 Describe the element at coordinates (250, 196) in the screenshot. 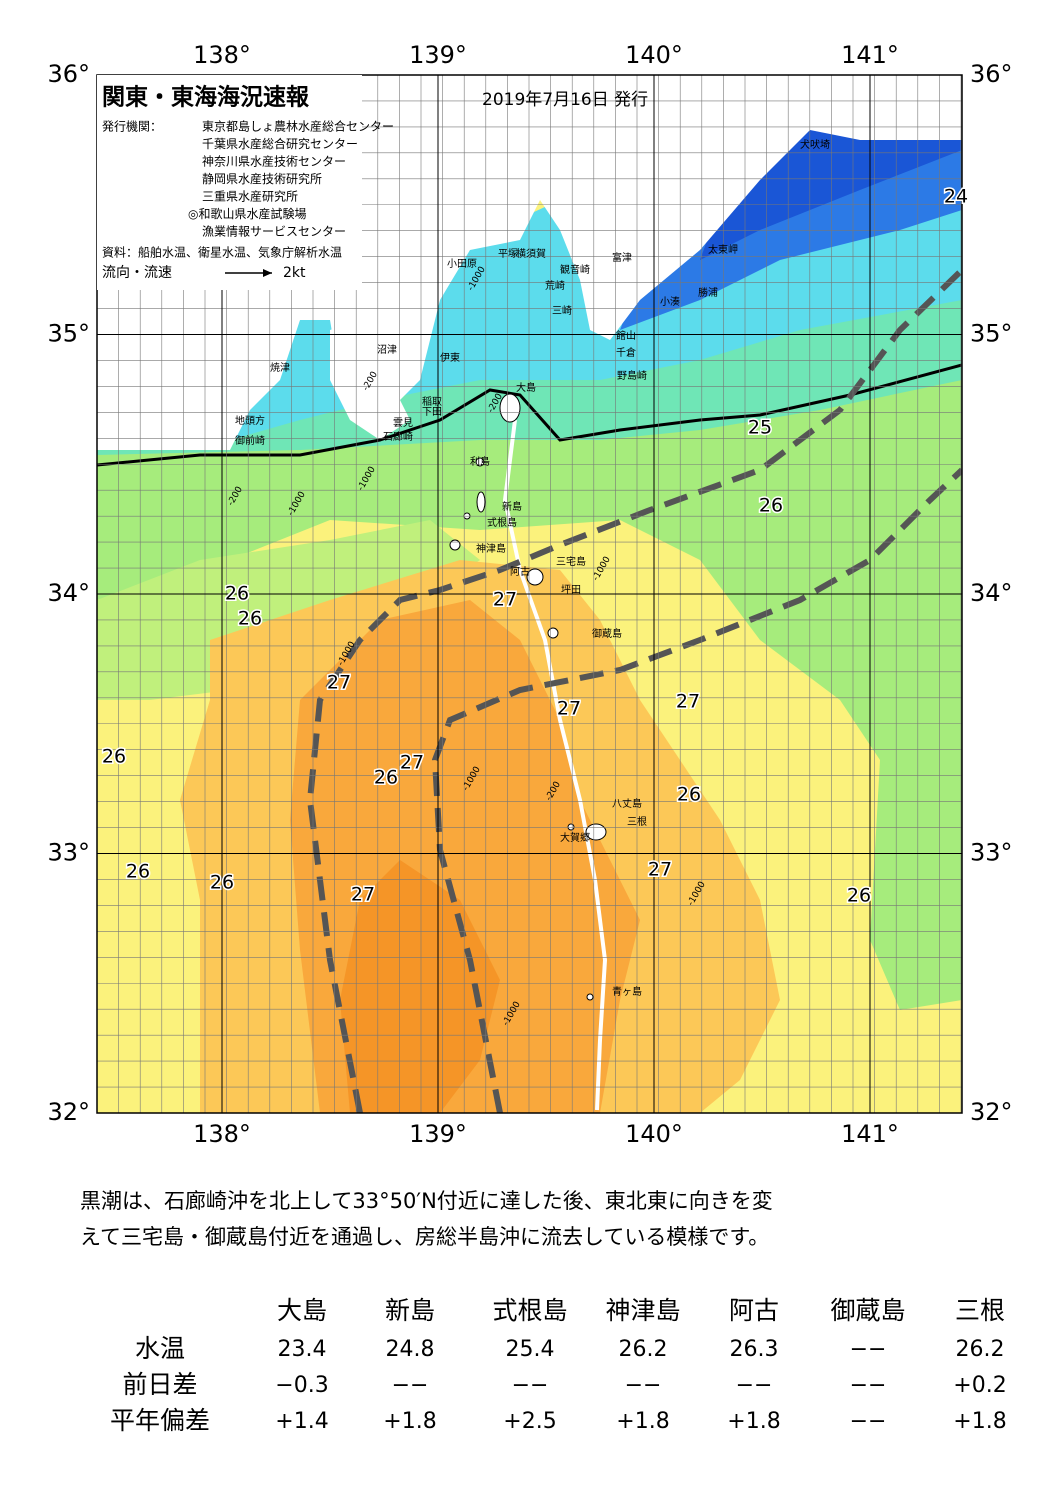

I see `issuer: 三重県水産研究所` at that location.